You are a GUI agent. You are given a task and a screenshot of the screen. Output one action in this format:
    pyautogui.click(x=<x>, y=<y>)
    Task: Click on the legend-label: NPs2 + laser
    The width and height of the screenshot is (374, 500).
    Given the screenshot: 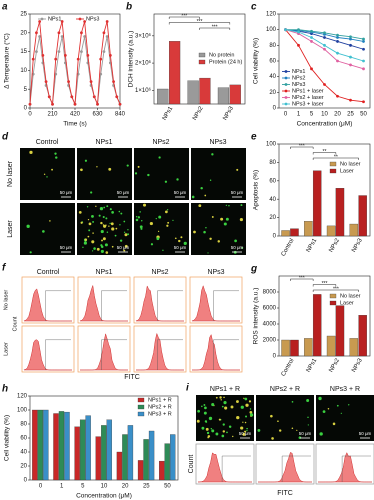 What is the action you would take?
    pyautogui.click(x=308, y=98)
    